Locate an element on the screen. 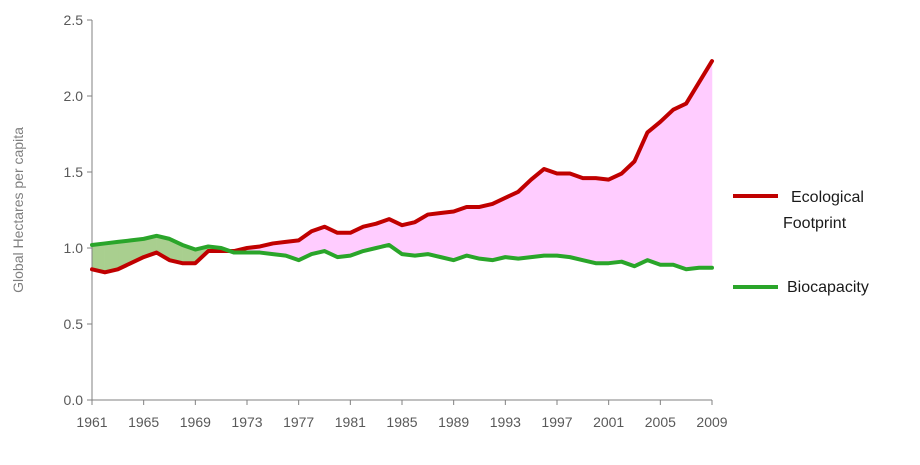 This screenshot has width=920, height=465. x-tick-label: 1977 is located at coordinates (298, 422).